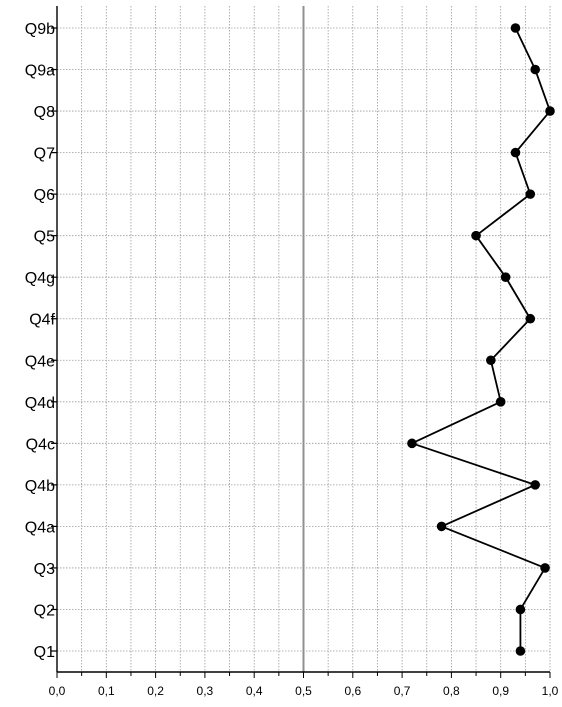  What do you see at coordinates (402, 691) in the screenshot?
I see `x-tick-label: 0,7` at bounding box center [402, 691].